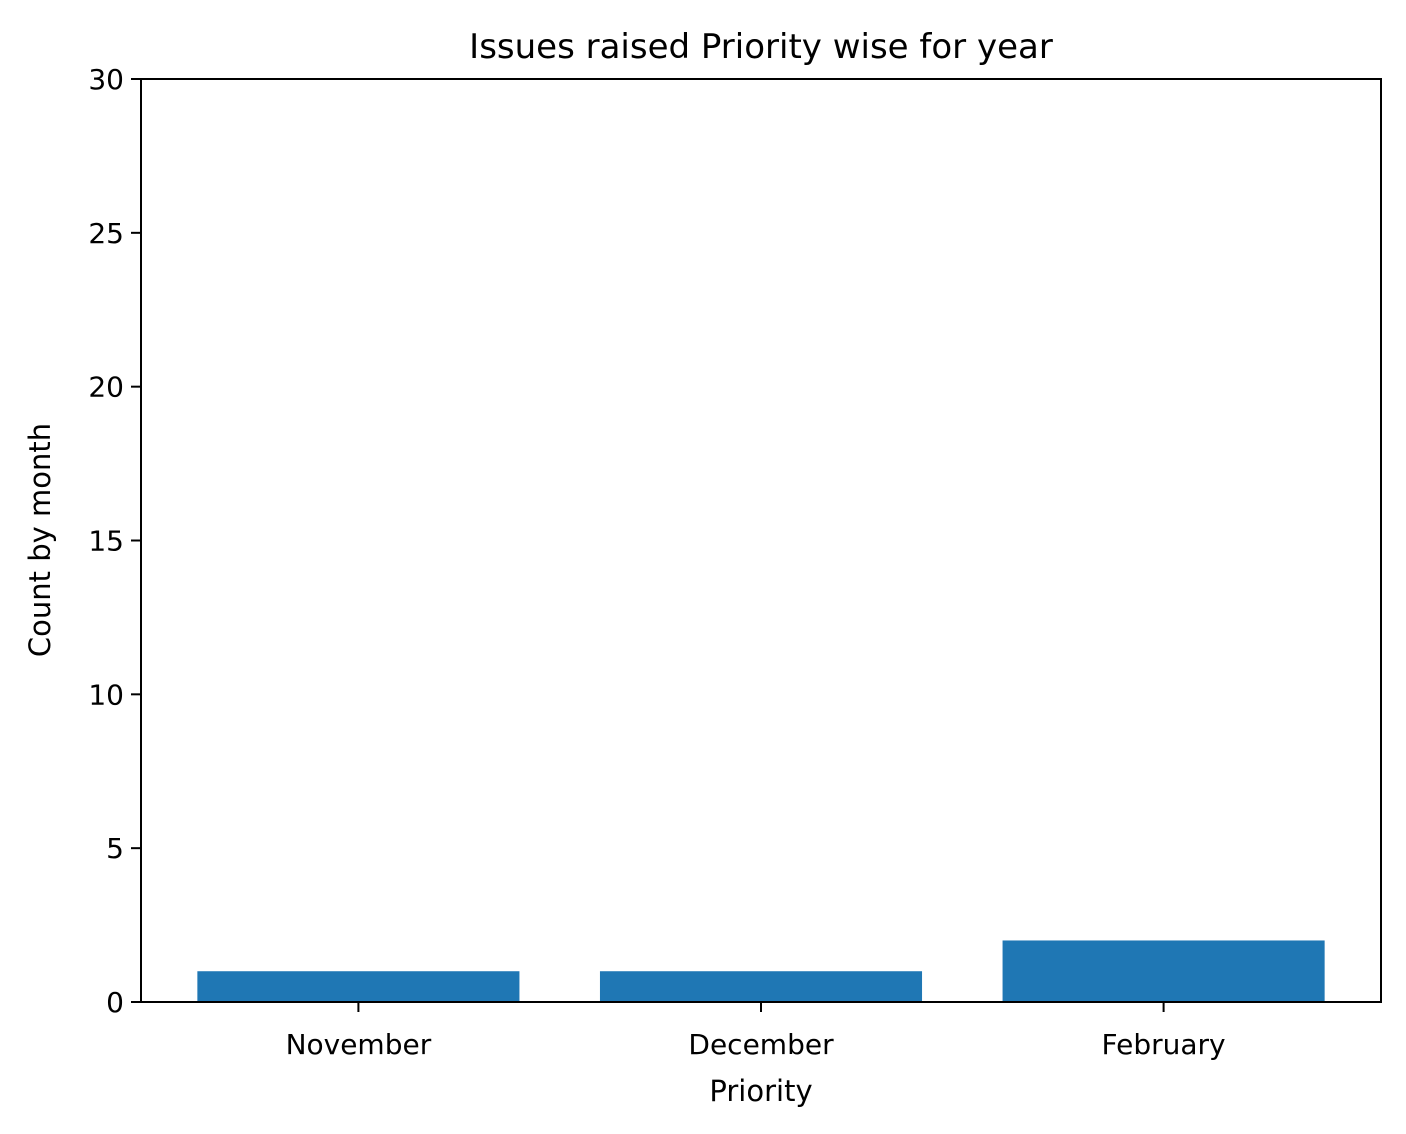  What do you see at coordinates (40, 540) in the screenshot?
I see `y-axis-label: Count by month` at bounding box center [40, 540].